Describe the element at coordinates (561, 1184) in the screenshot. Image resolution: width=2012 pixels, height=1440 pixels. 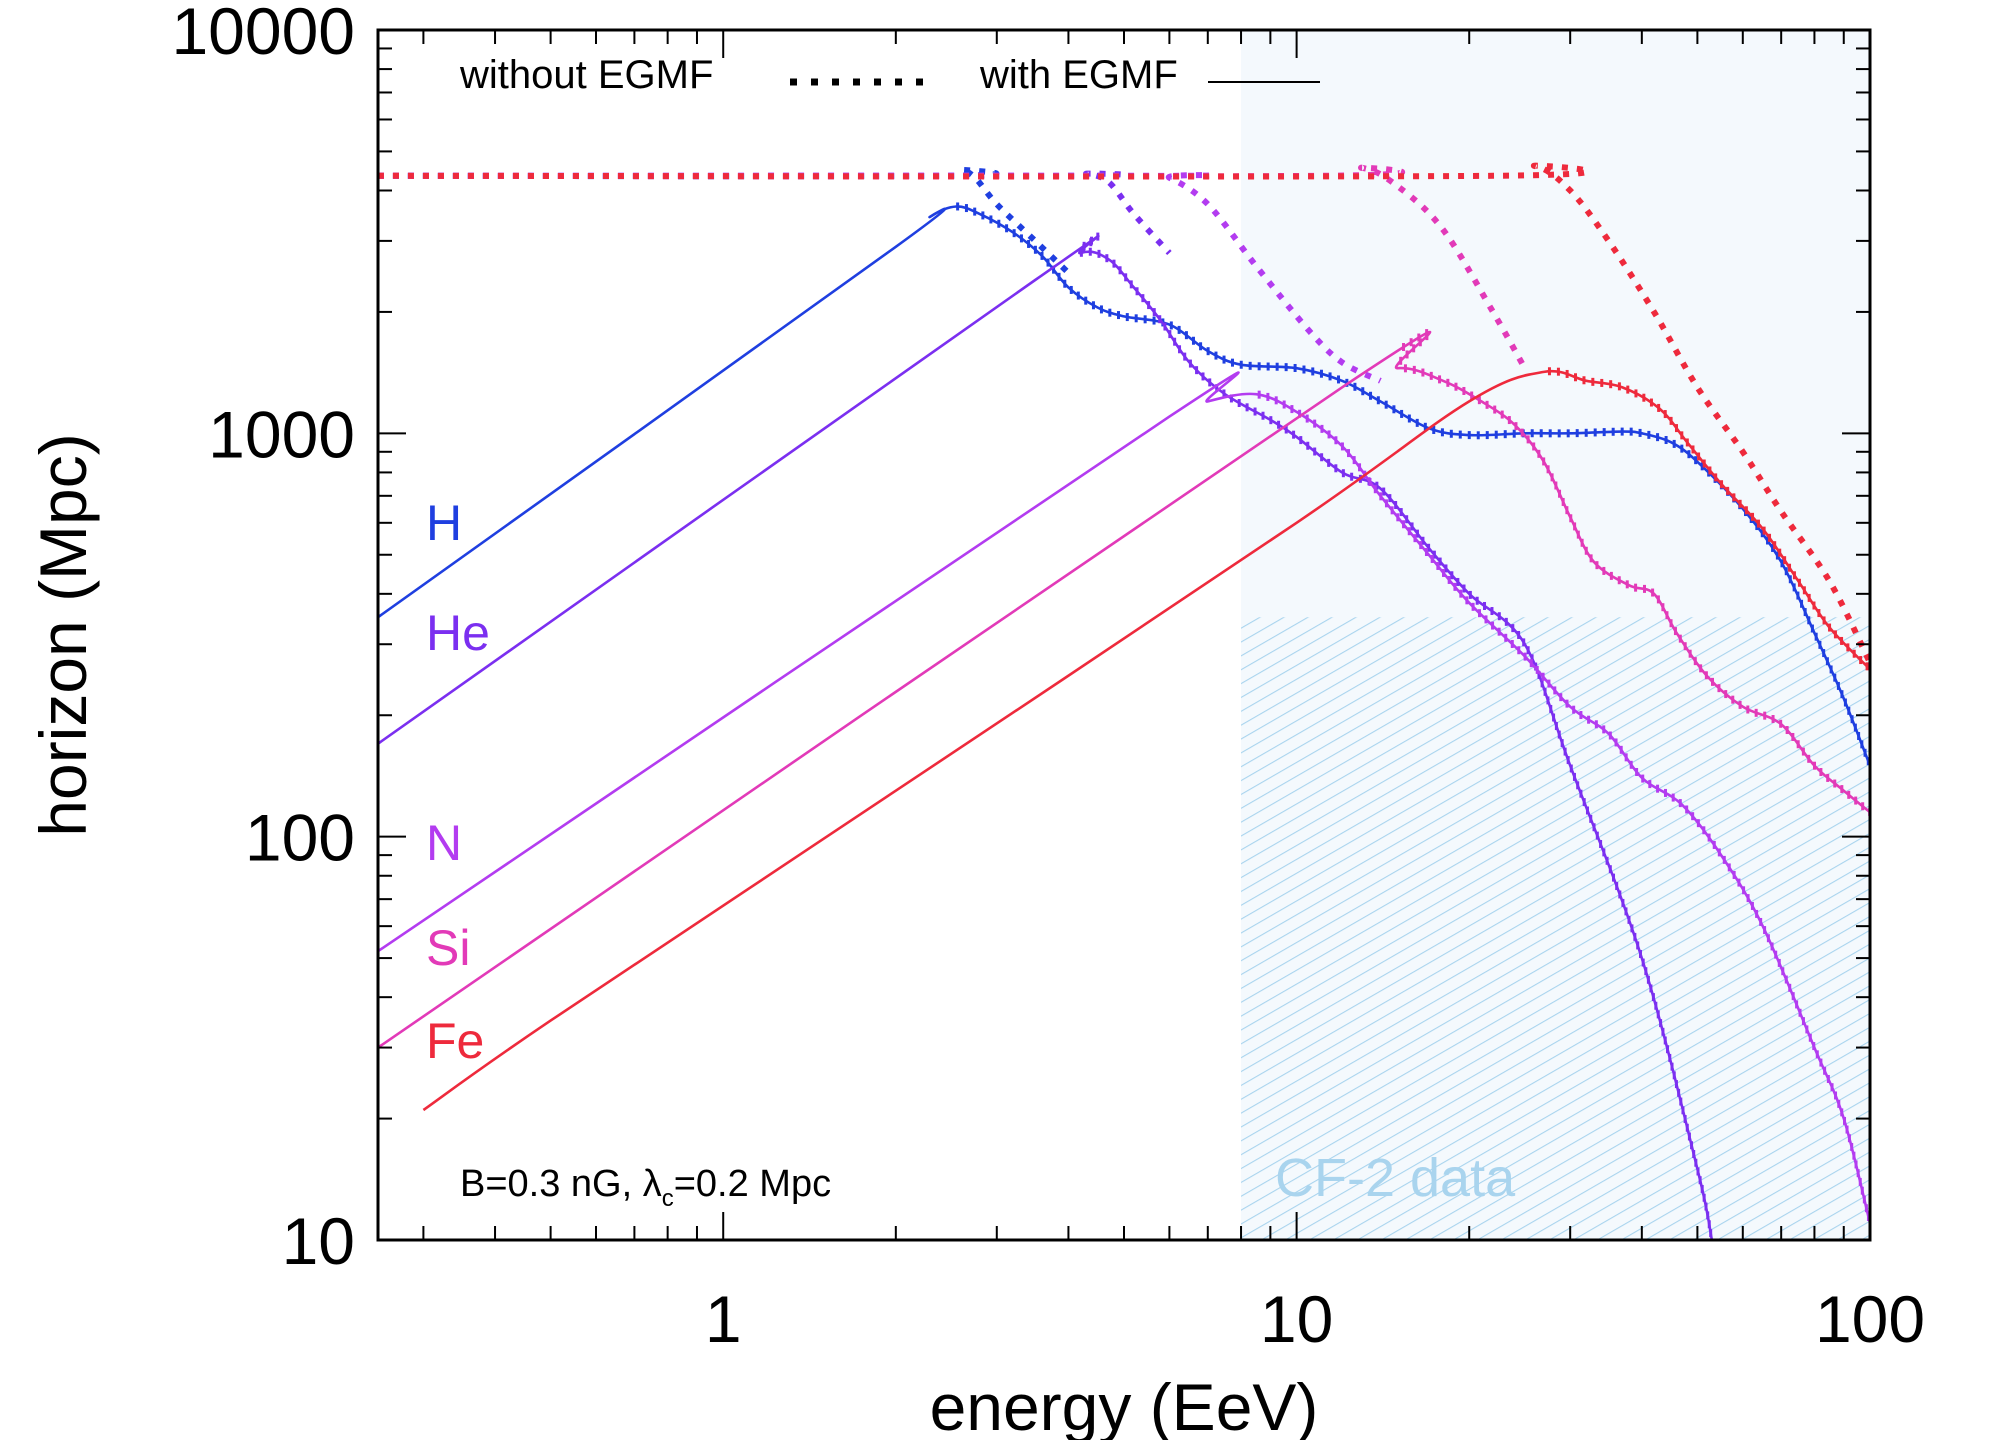
I see `param-text: B=0.3 nG, λ` at that location.